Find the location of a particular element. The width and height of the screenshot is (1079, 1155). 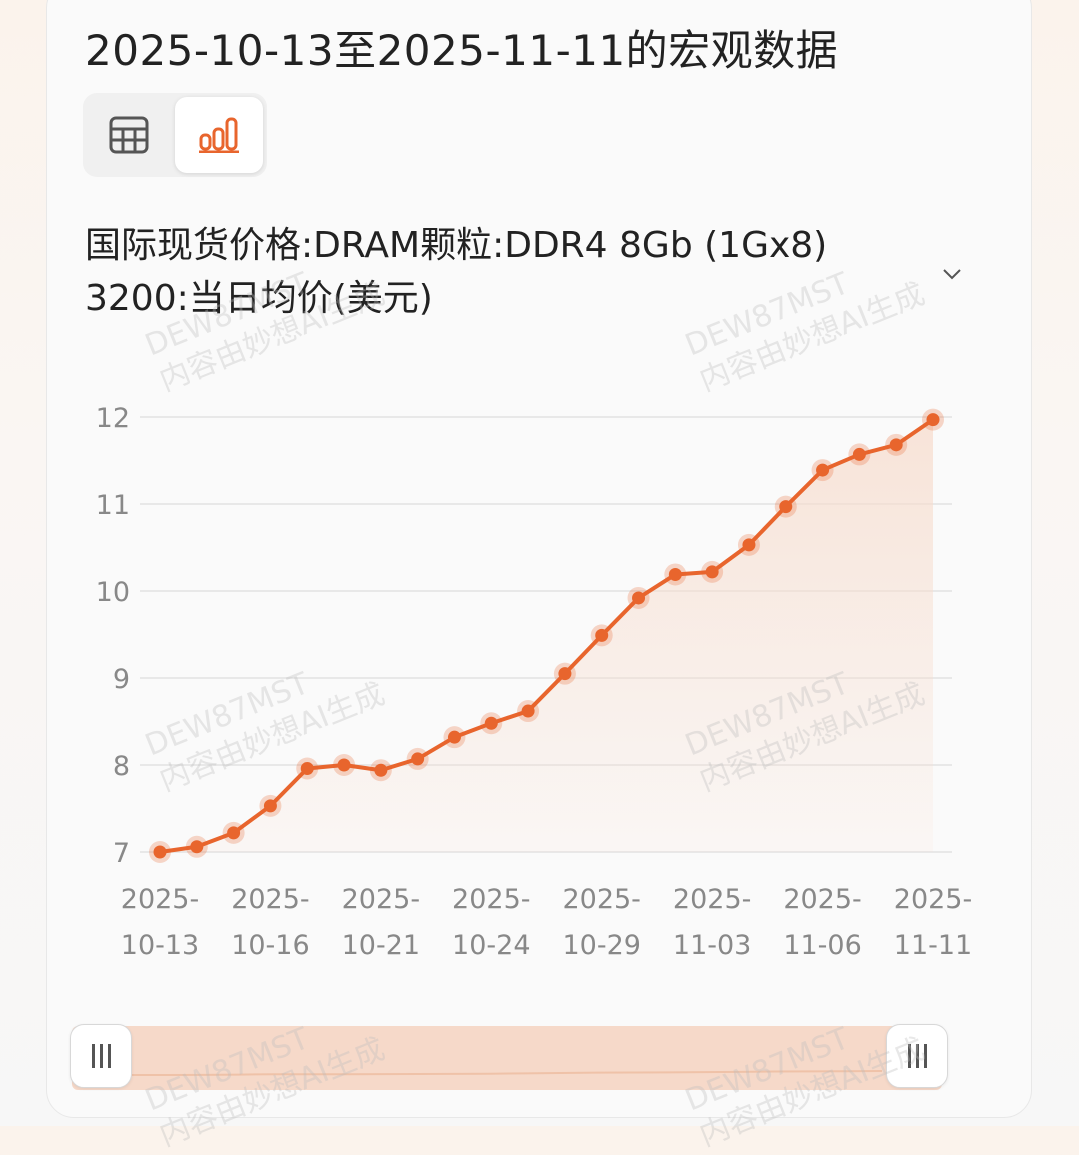

y-tick-label: 8 is located at coordinates (121, 766).